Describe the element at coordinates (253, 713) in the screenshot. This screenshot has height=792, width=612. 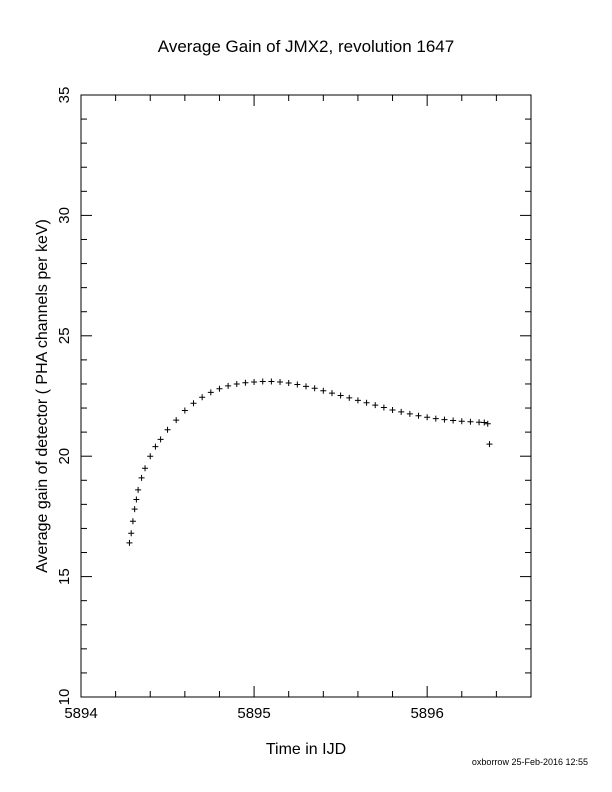
I see `x-tick-label: 5895` at that location.